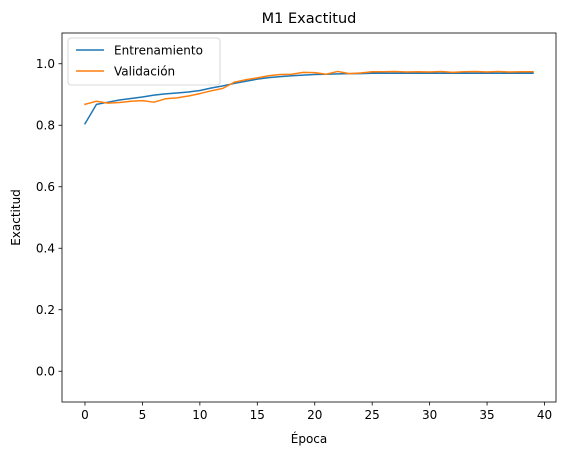  Describe the element at coordinates (45, 372) in the screenshot. I see `y-tick-label: 0.0` at that location.